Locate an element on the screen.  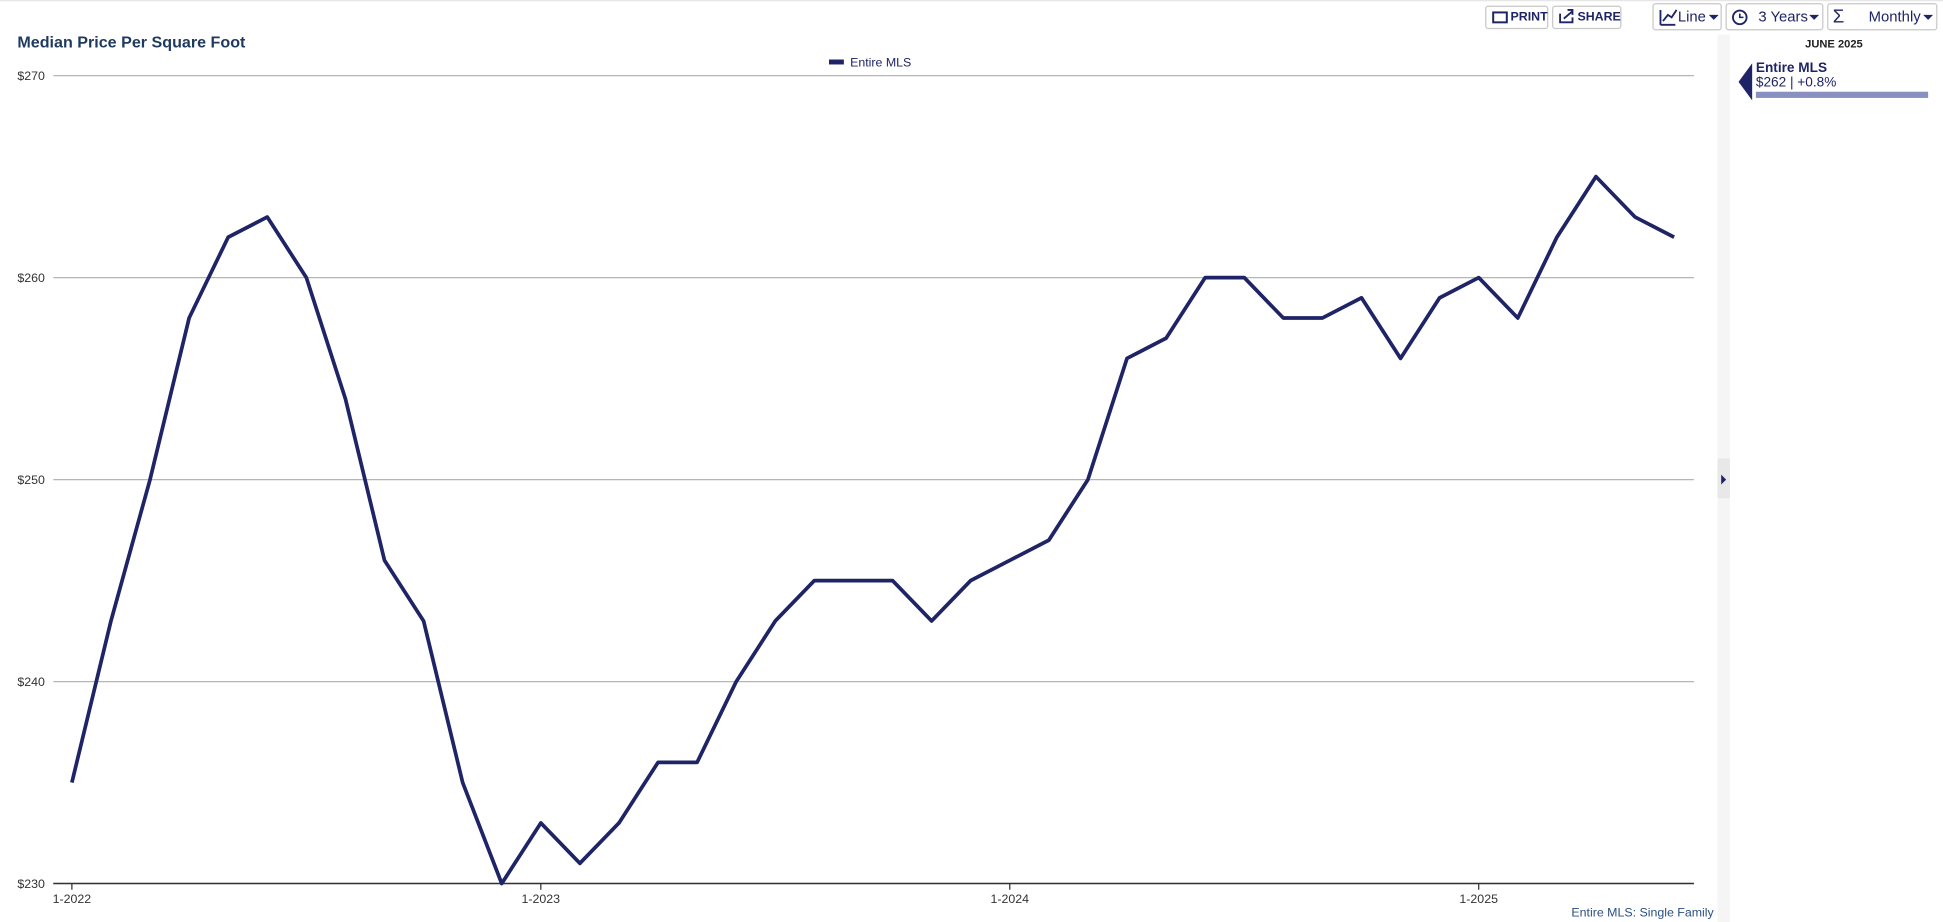
clock-hands is located at coordinates (1741, 16).